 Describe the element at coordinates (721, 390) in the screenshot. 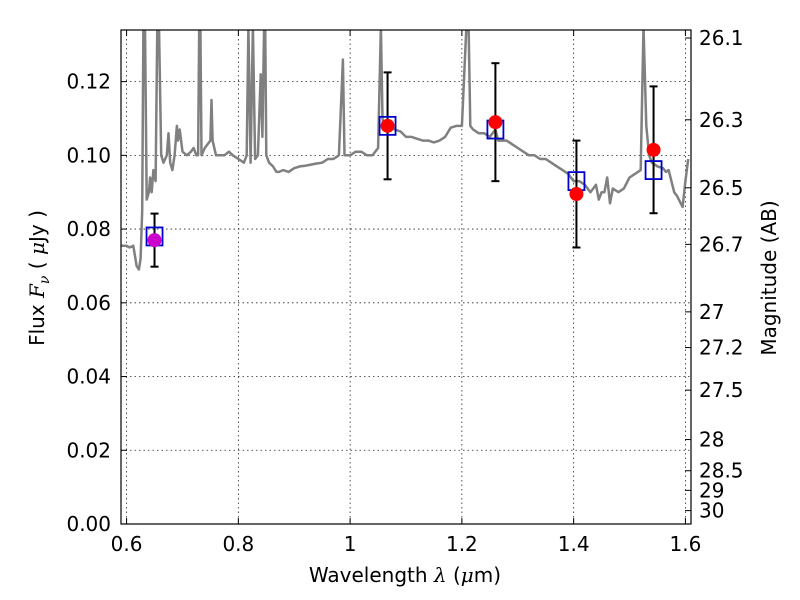

I see `right-y-tick-label: 27.5` at that location.